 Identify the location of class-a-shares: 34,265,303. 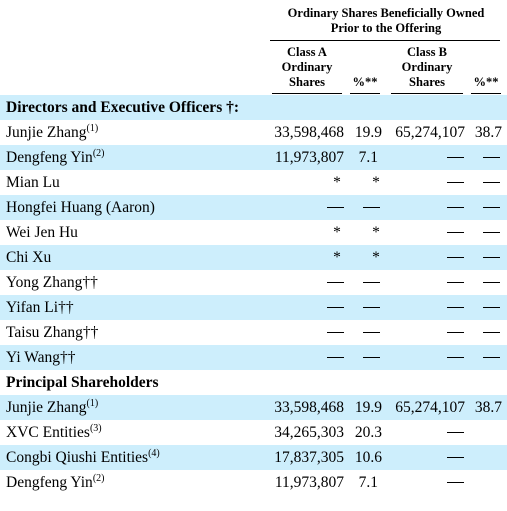
(309, 432).